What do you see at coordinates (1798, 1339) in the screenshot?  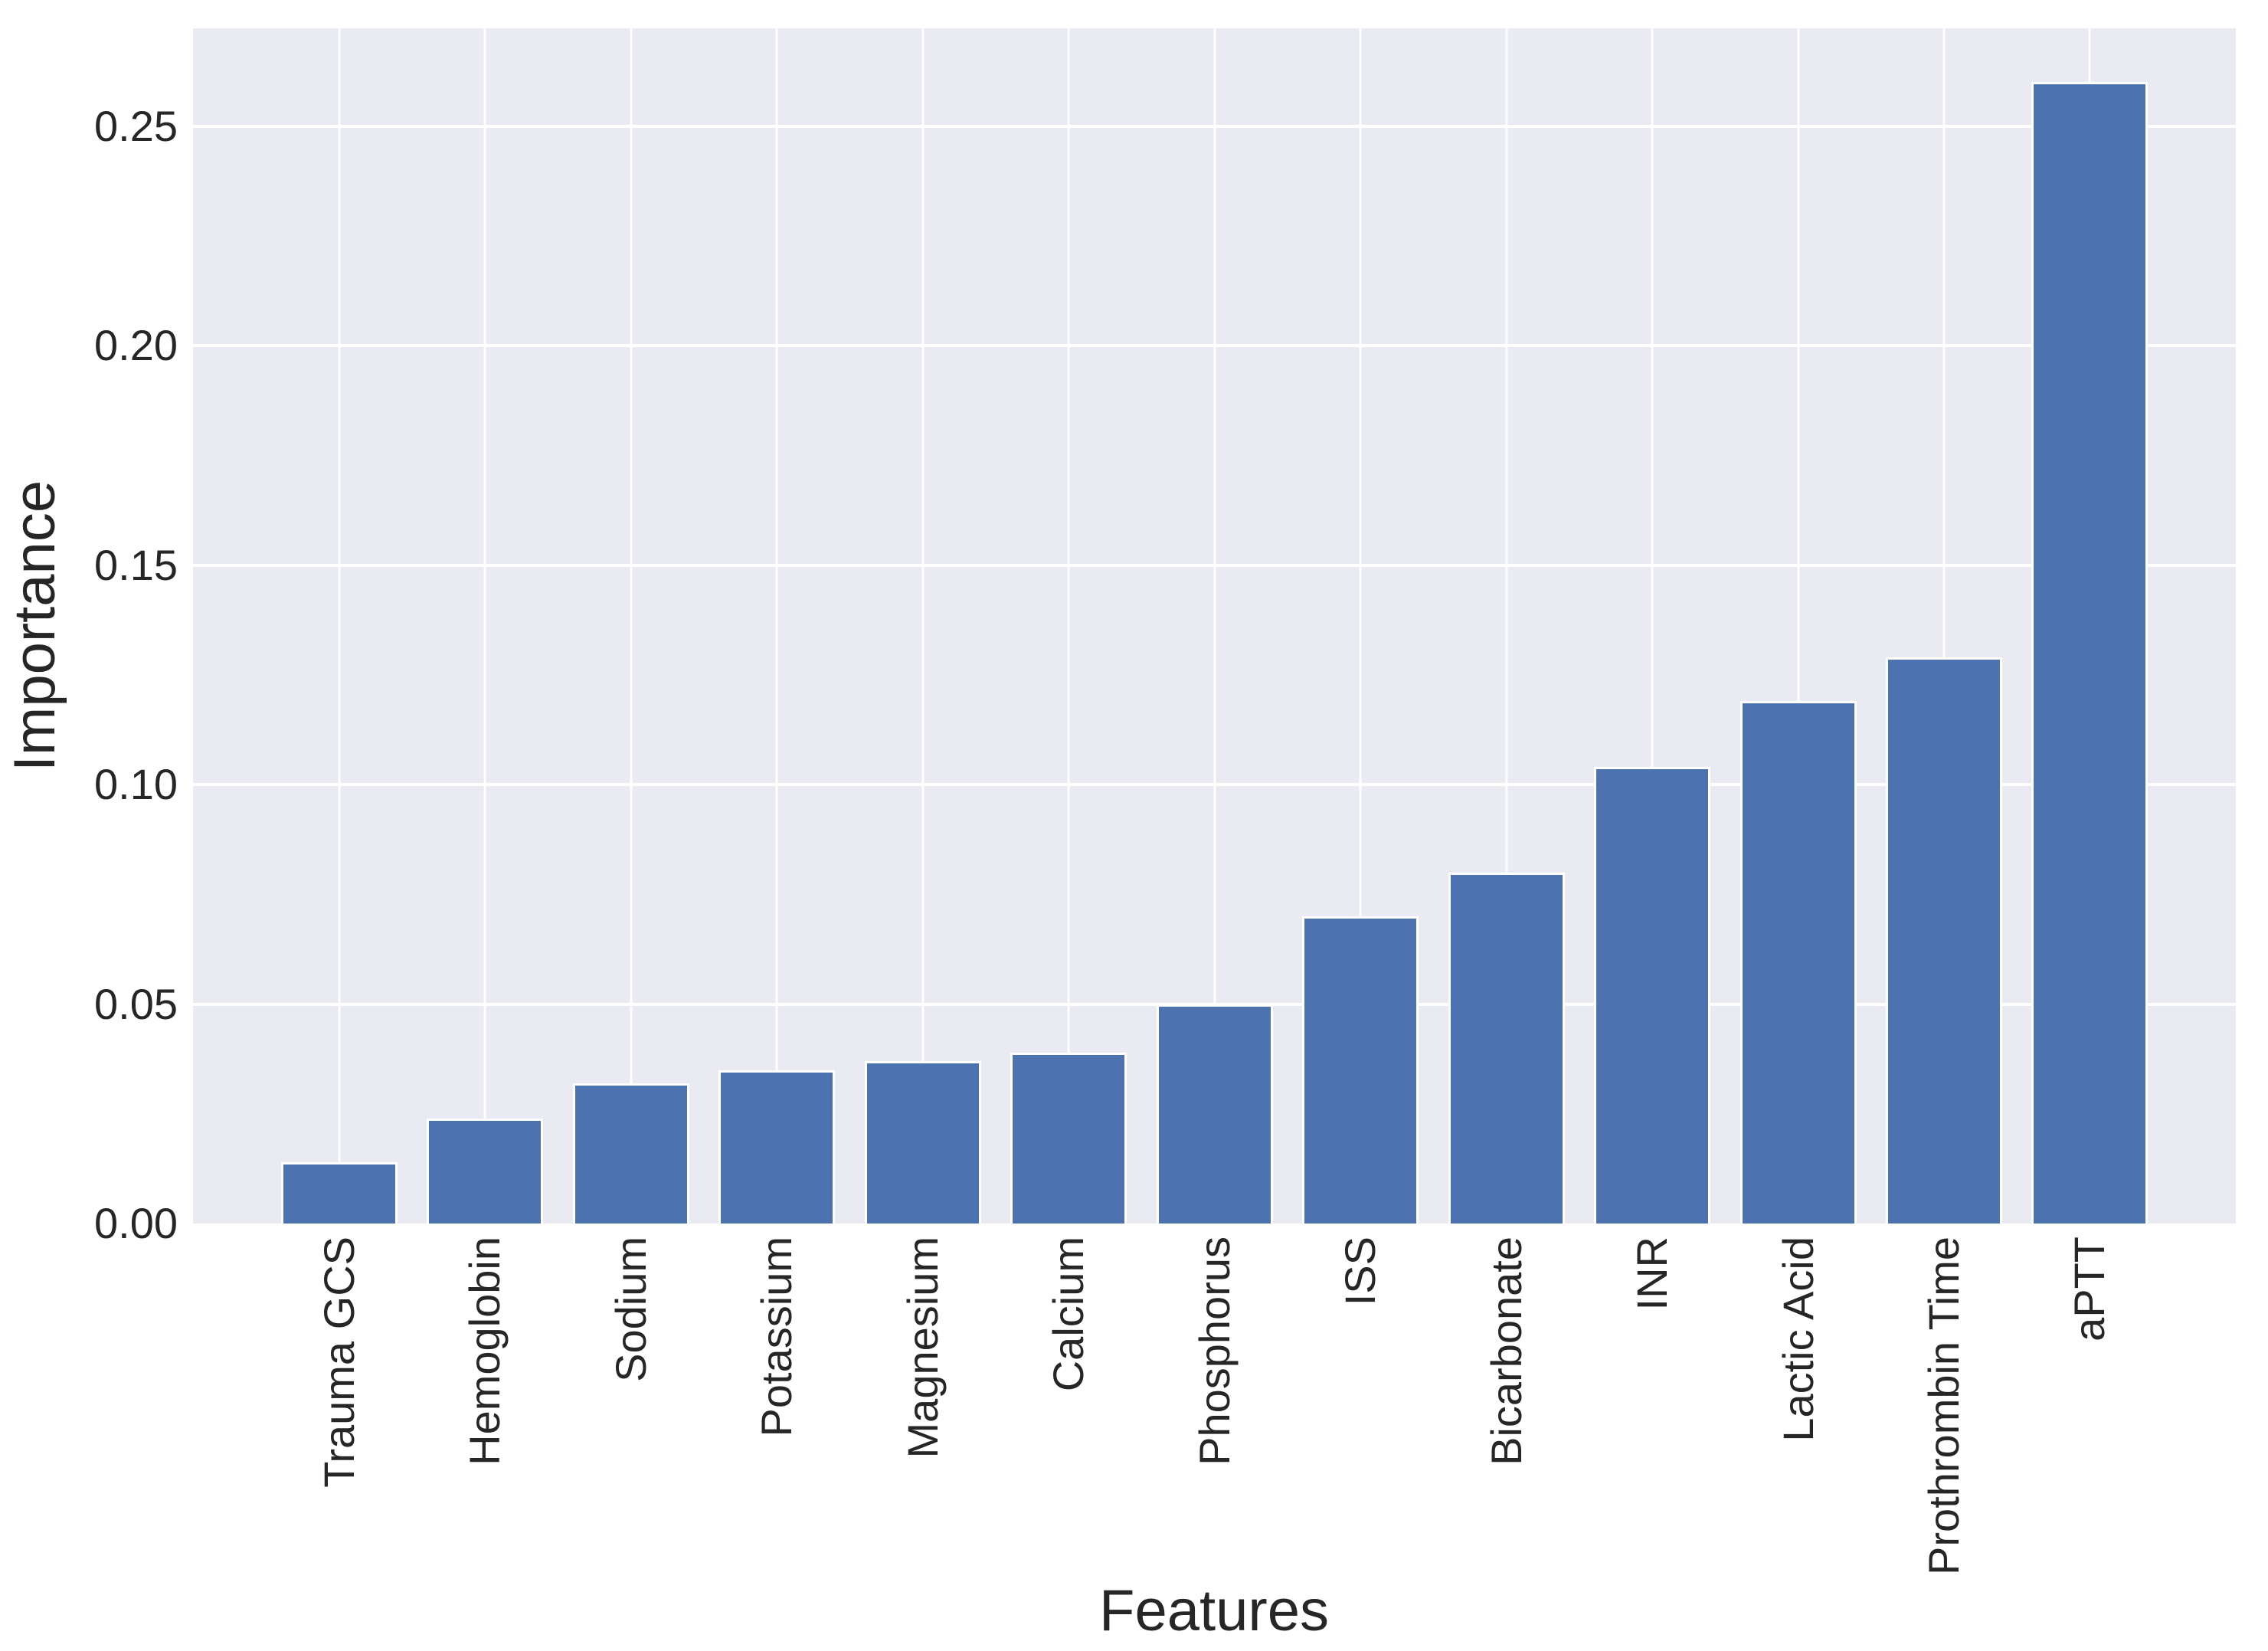 I see `x-tick-label: Lactic Acid` at bounding box center [1798, 1339].